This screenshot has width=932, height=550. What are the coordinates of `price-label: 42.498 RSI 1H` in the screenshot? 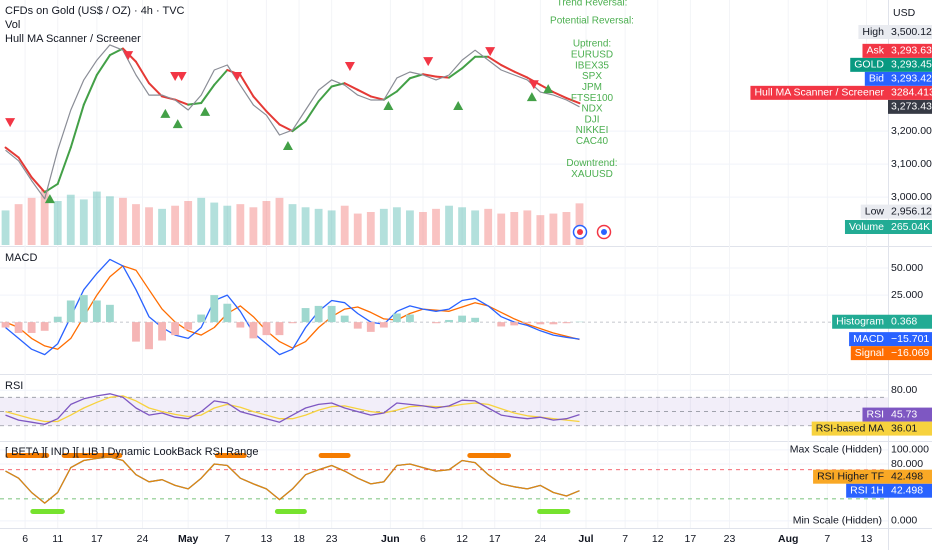 It's located at (889, 490).